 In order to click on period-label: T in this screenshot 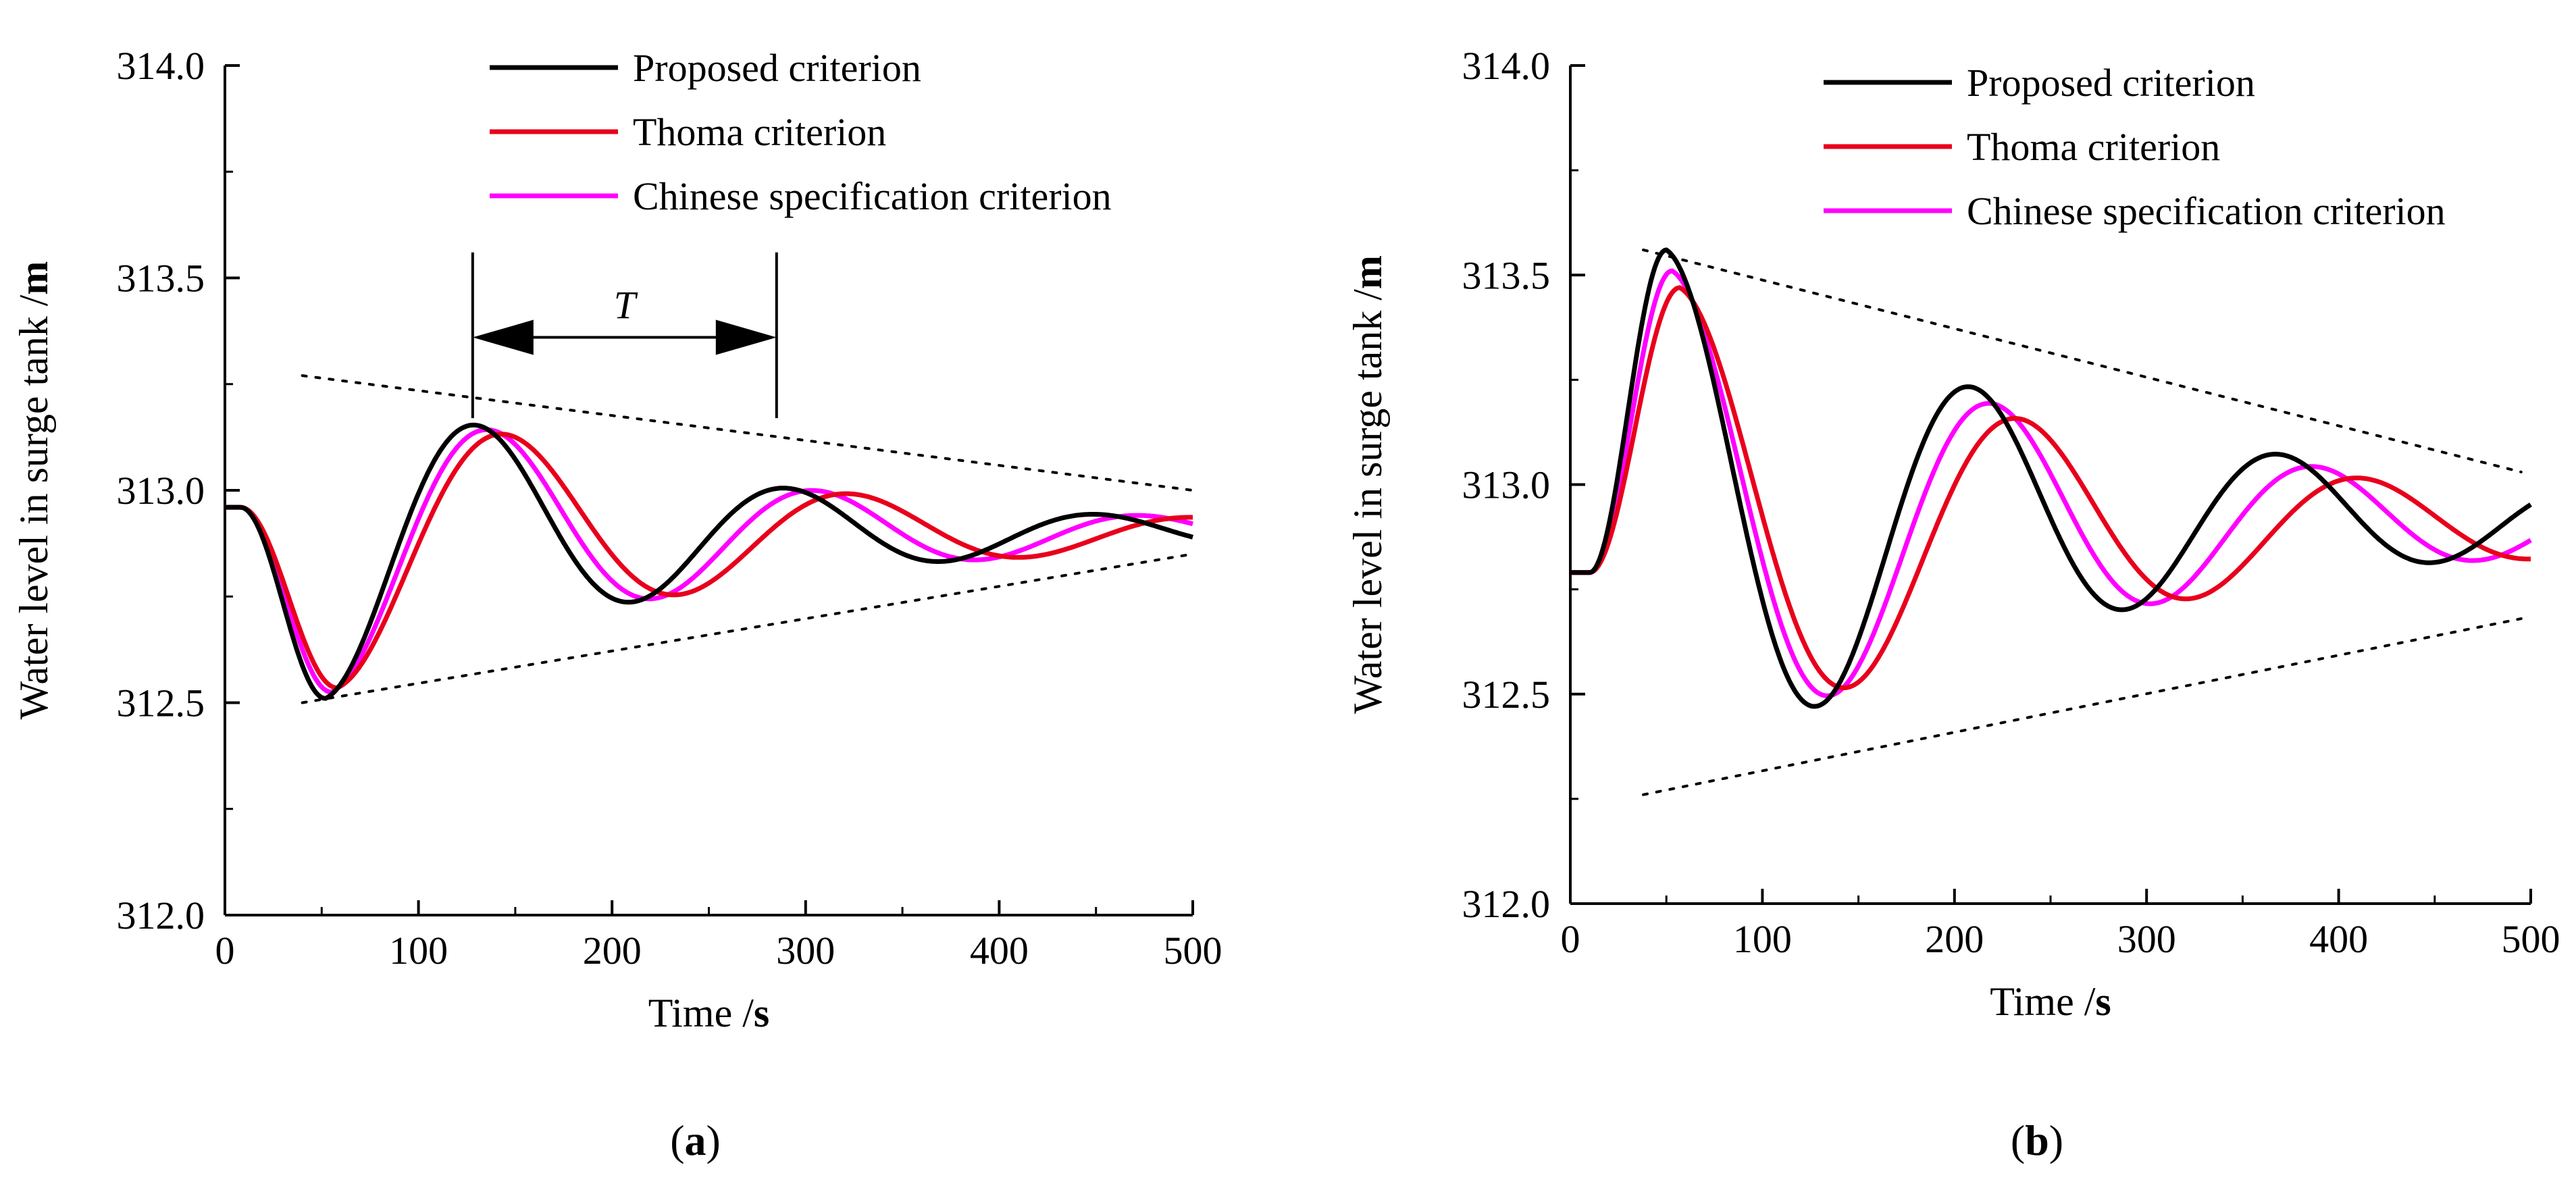, I will do `click(626, 306)`.